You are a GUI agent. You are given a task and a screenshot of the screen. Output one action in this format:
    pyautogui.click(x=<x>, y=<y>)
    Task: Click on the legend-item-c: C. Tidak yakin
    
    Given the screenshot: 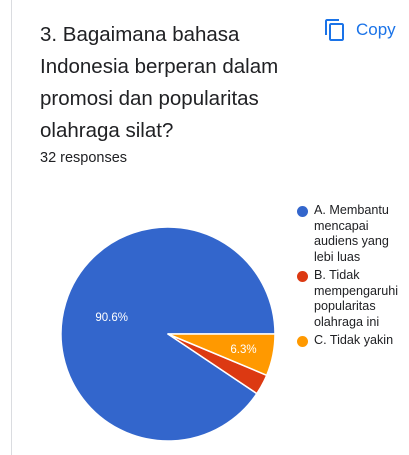 What is the action you would take?
    pyautogui.click(x=352, y=341)
    